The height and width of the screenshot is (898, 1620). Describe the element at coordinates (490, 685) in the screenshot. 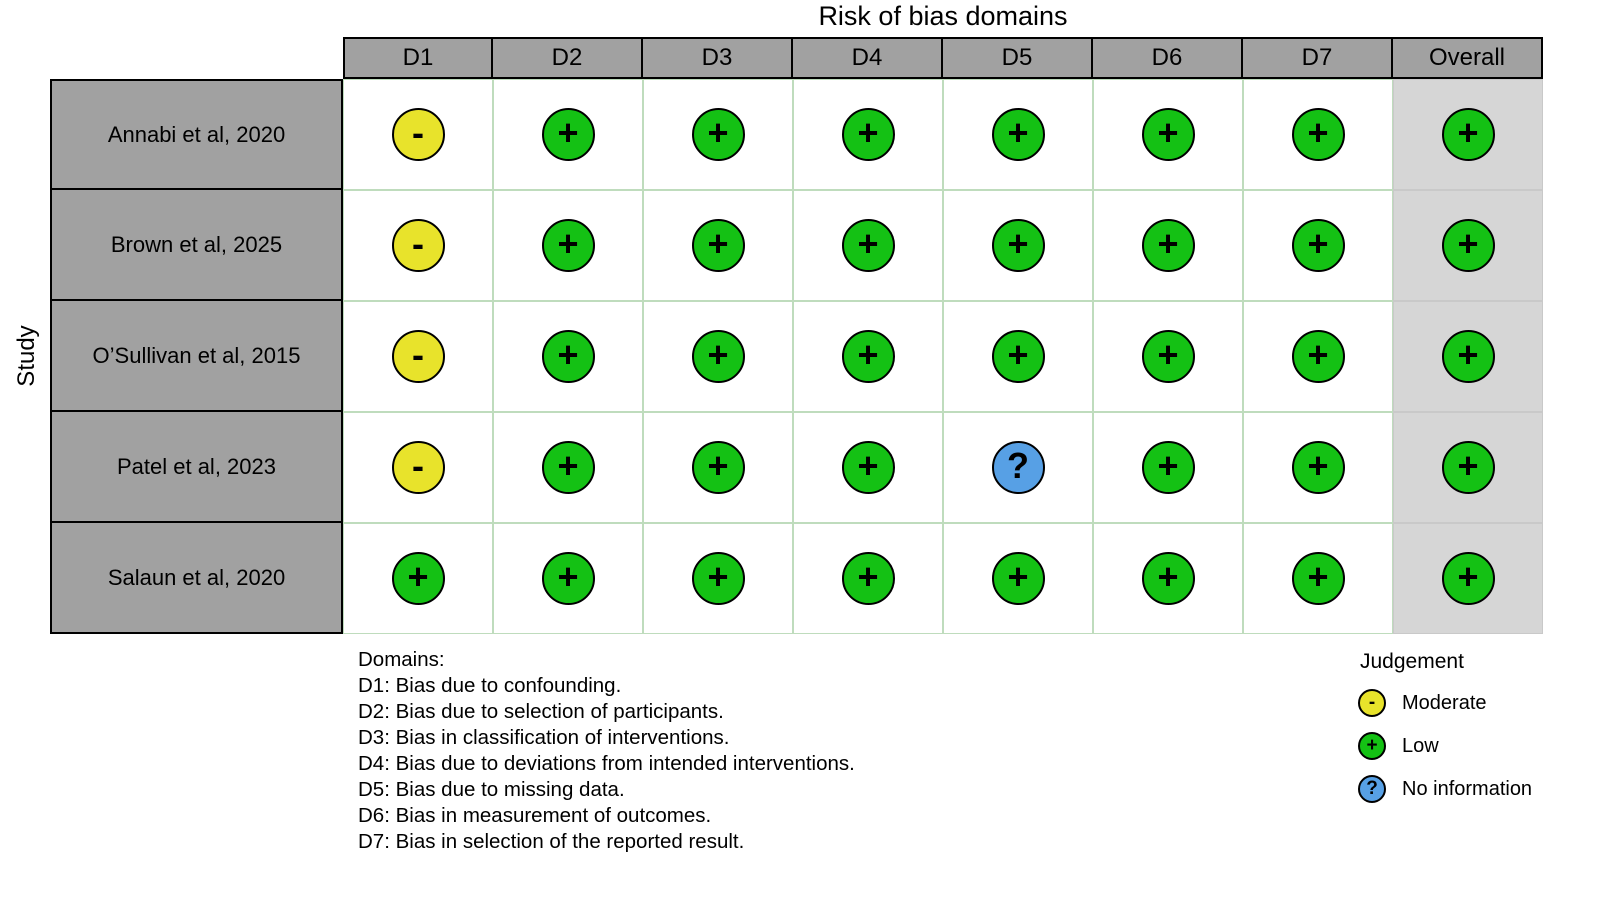

I see `footnote-line: D1: Bias due to confounding.` at that location.